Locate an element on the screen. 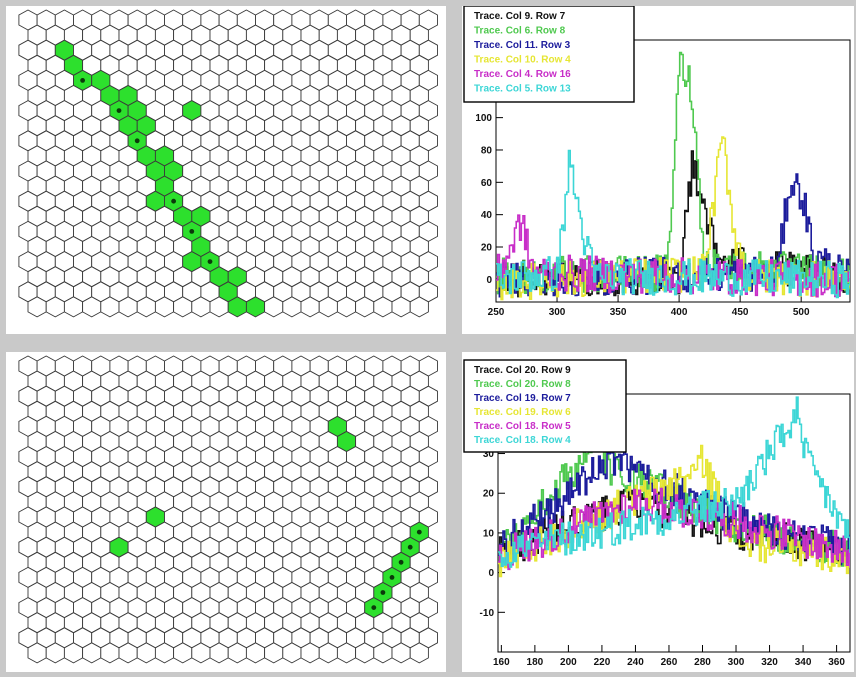  y-tick-label: -10 is located at coordinates (487, 613).